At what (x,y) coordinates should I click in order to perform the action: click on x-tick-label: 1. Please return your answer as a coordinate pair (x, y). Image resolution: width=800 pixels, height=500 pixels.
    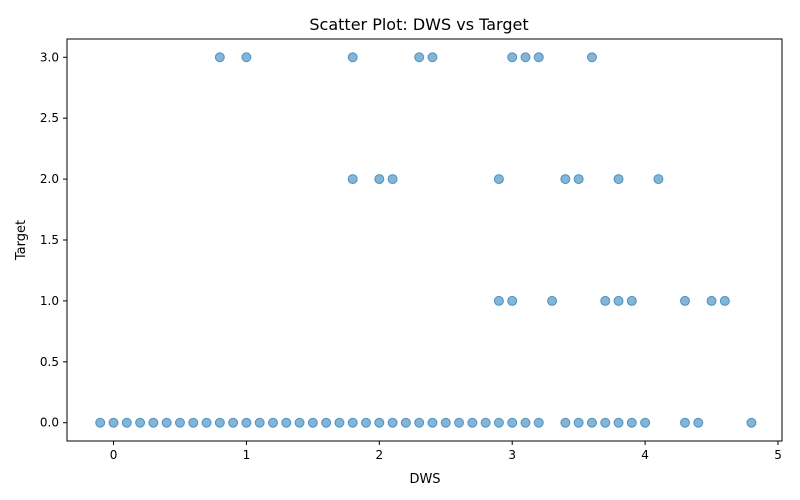
    Looking at the image, I should click on (247, 455).